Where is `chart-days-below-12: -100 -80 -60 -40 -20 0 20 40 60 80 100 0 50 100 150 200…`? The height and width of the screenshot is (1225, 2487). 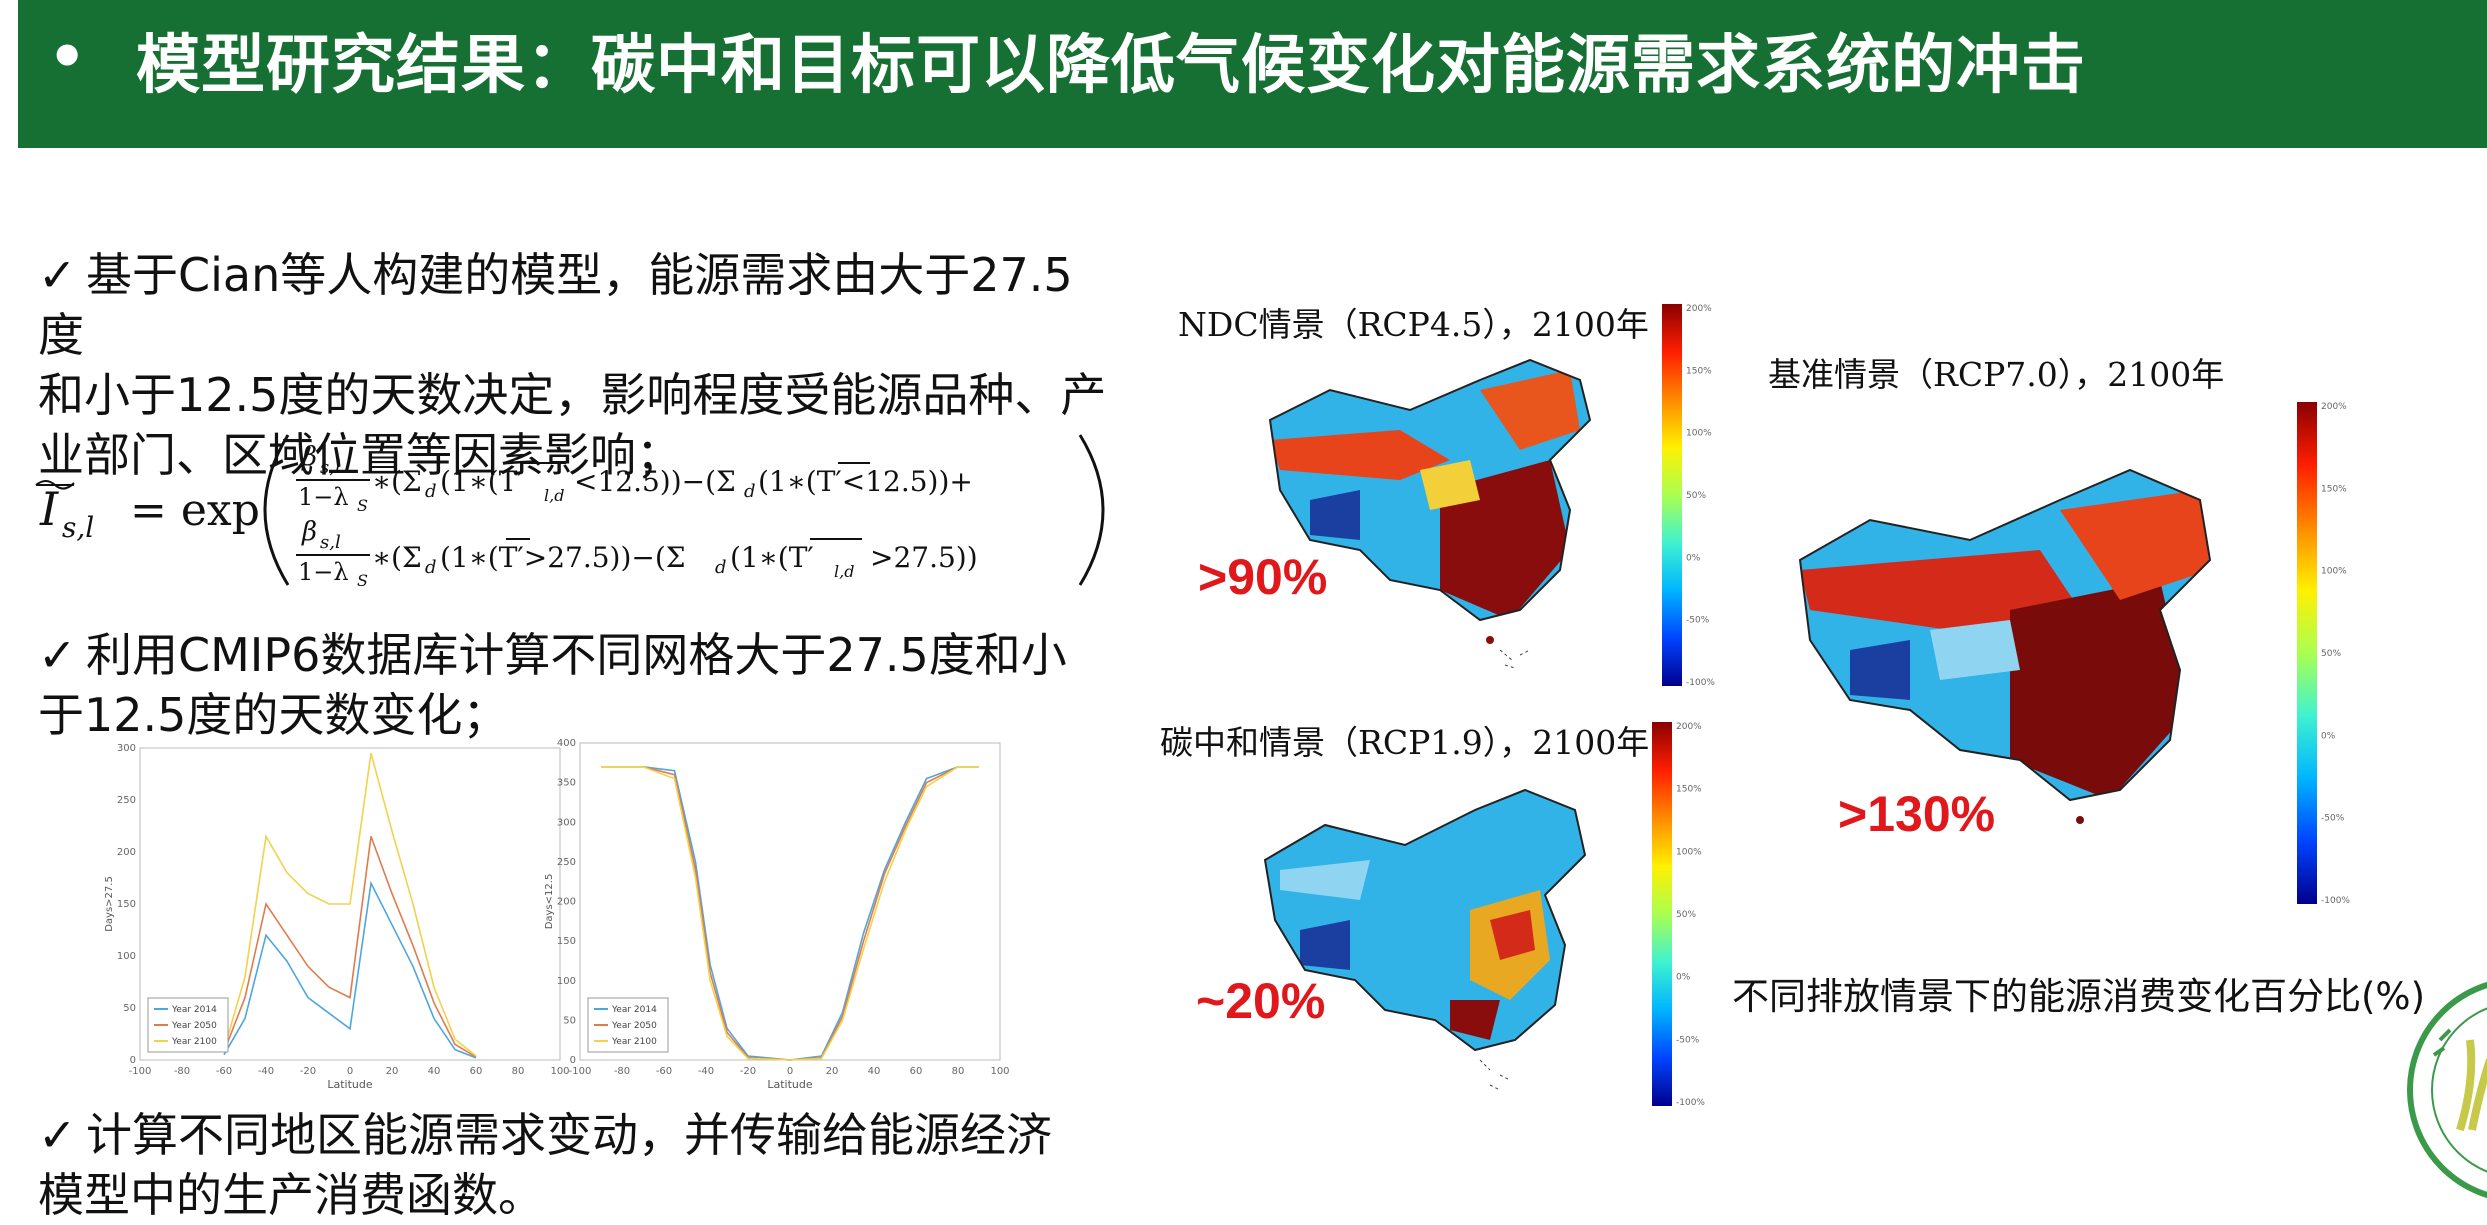 chart-days-below-12: -100 -80 -60 -40 -20 0 20 40 60 80 100 0 50 100 150 200… is located at coordinates (780, 919).